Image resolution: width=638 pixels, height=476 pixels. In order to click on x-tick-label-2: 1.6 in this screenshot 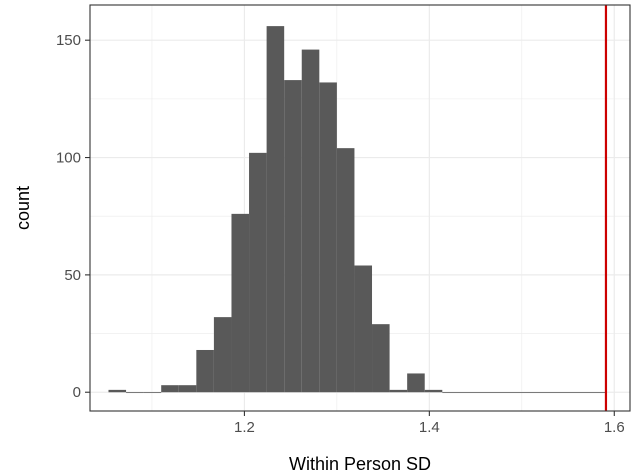, I will do `click(614, 427)`.